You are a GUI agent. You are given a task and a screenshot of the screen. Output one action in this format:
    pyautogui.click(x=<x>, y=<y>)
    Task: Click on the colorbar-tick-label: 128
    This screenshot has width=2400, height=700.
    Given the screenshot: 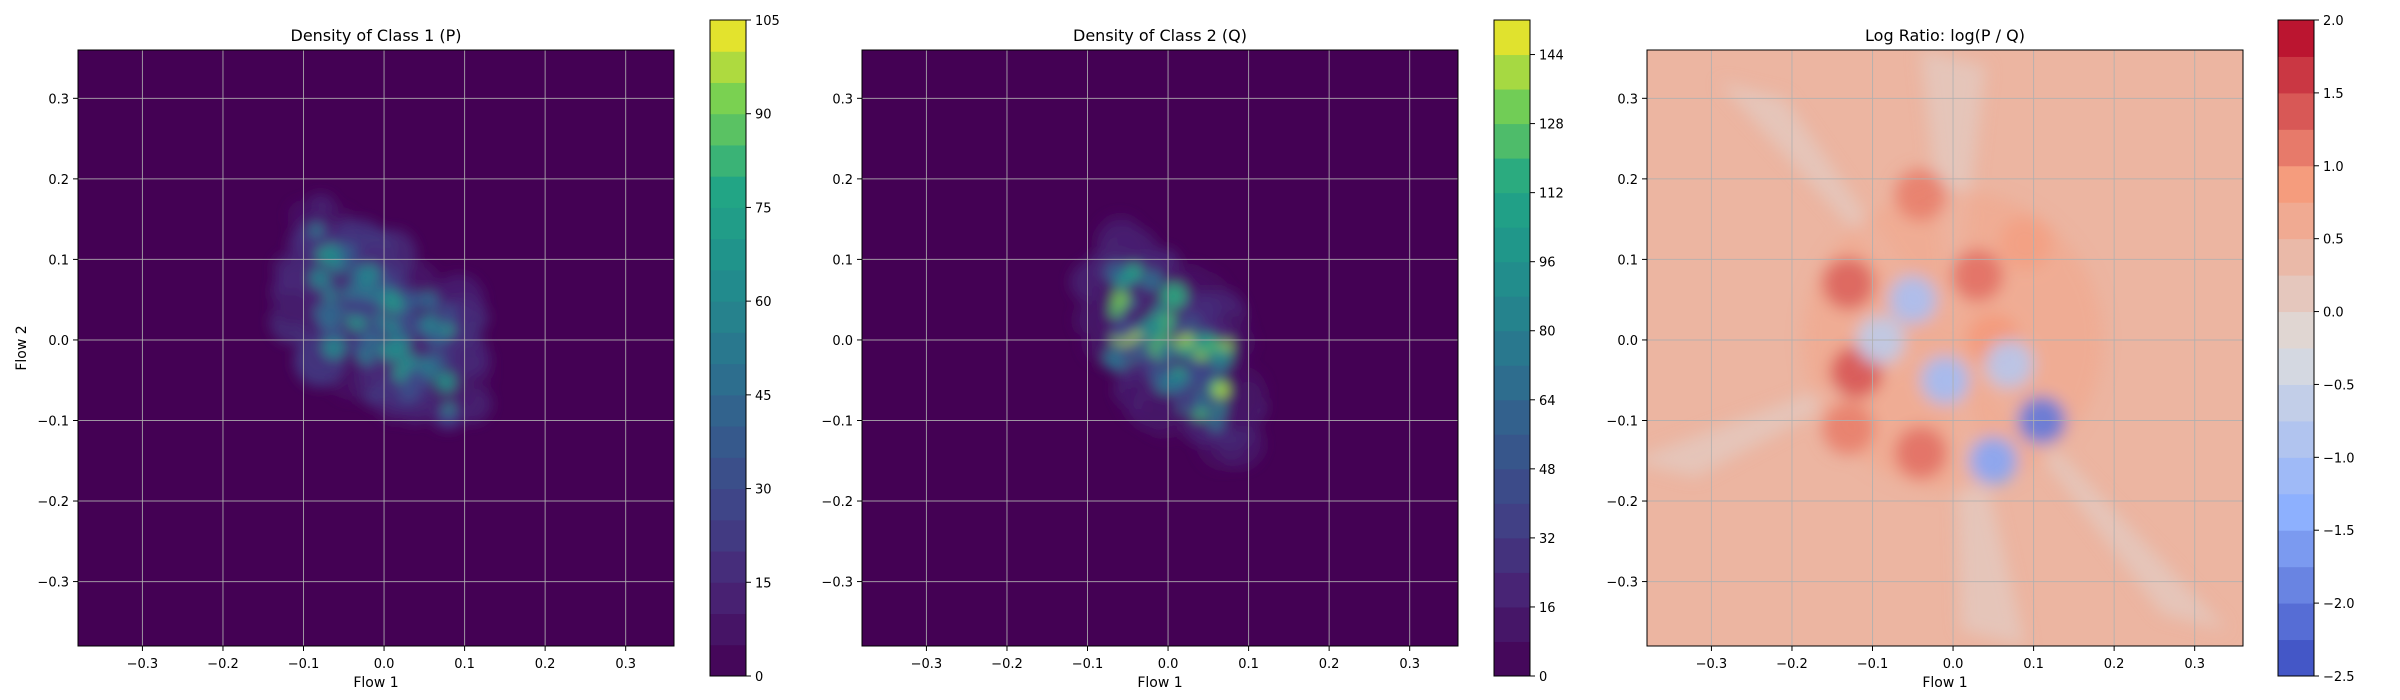 What is the action you would take?
    pyautogui.click(x=1551, y=125)
    